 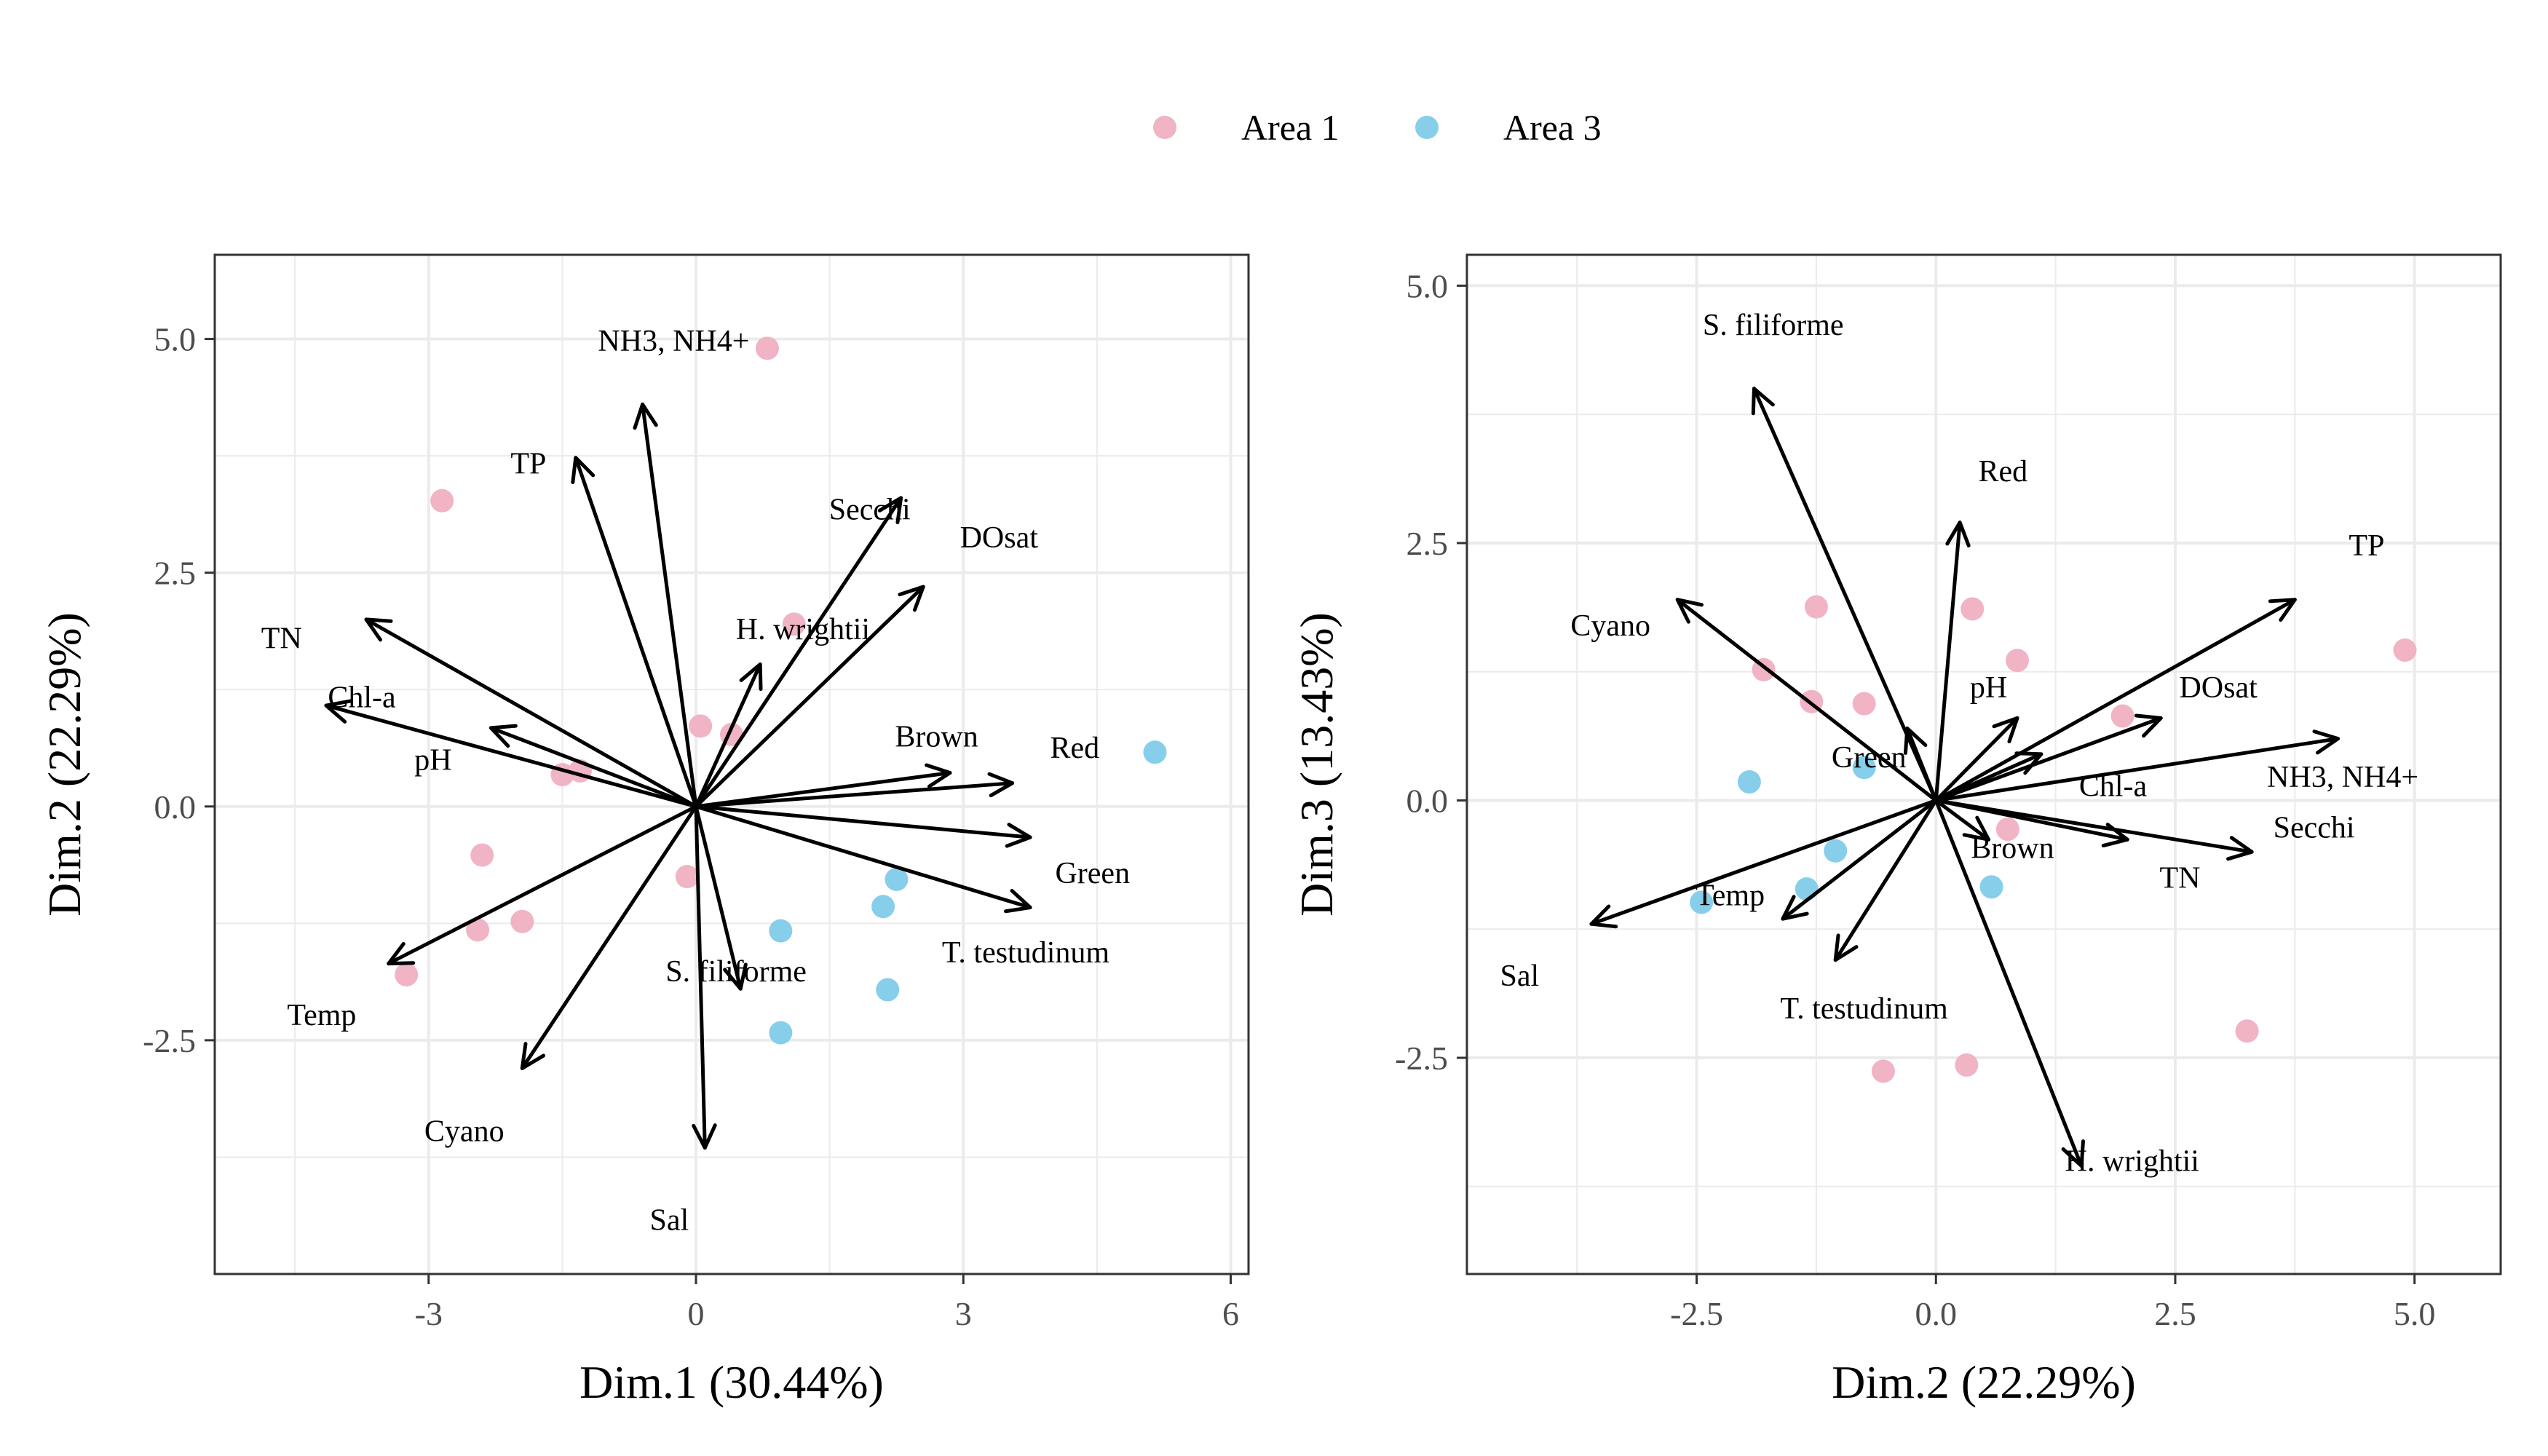 What do you see at coordinates (2012, 849) in the screenshot?
I see `vector-label-brown: Brown` at bounding box center [2012, 849].